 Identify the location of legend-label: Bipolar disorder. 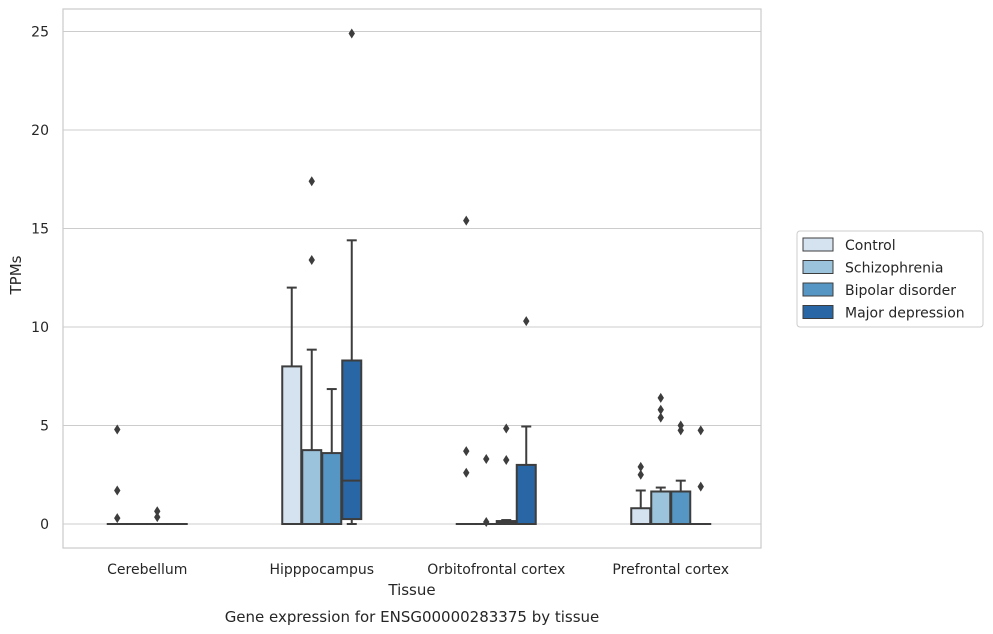
(900, 291).